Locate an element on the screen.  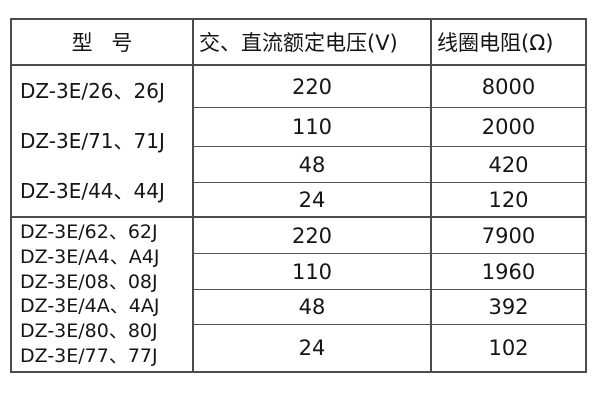
column-header-model: 型 号 is located at coordinates (102, 43).